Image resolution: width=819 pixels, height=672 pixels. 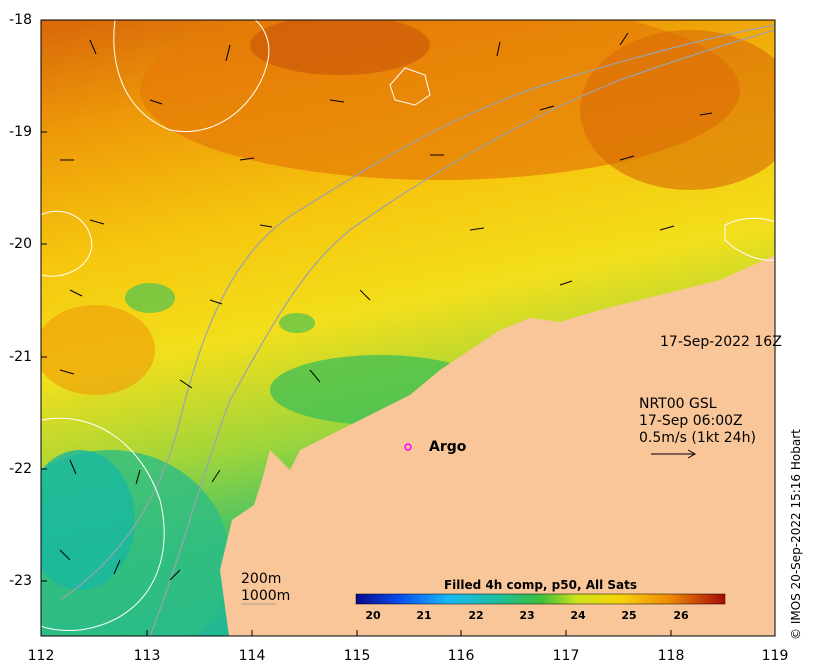 What do you see at coordinates (20, 581) in the screenshot?
I see `y-tick-label: -23` at bounding box center [20, 581].